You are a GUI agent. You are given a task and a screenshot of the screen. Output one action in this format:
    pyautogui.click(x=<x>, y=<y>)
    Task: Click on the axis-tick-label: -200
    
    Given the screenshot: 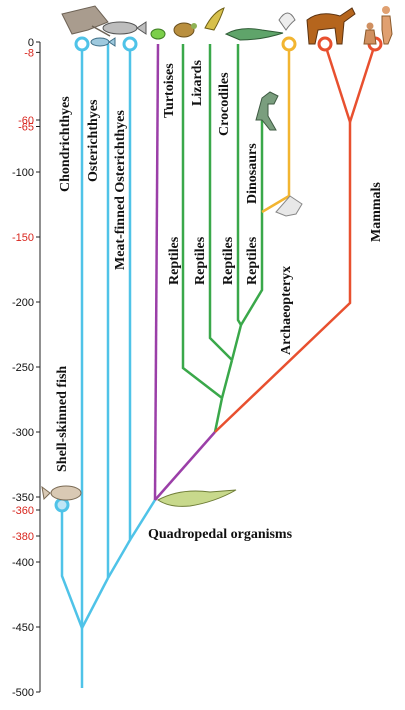 What is the action you would take?
    pyautogui.click(x=23, y=303)
    